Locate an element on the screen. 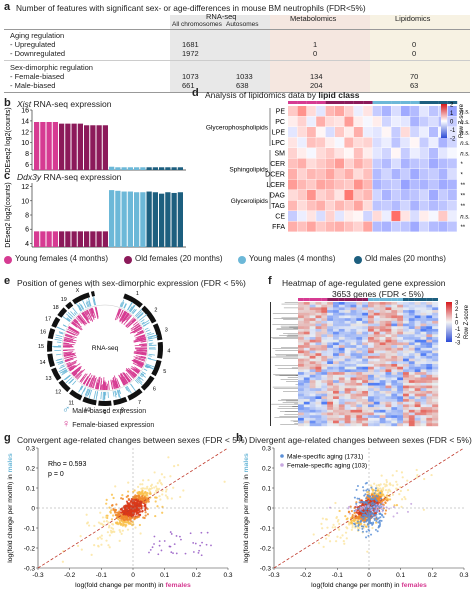 This screenshot has width=474, height=598. y-axis-label: DEseq2 log2(counts) is located at coordinates (8, 139).